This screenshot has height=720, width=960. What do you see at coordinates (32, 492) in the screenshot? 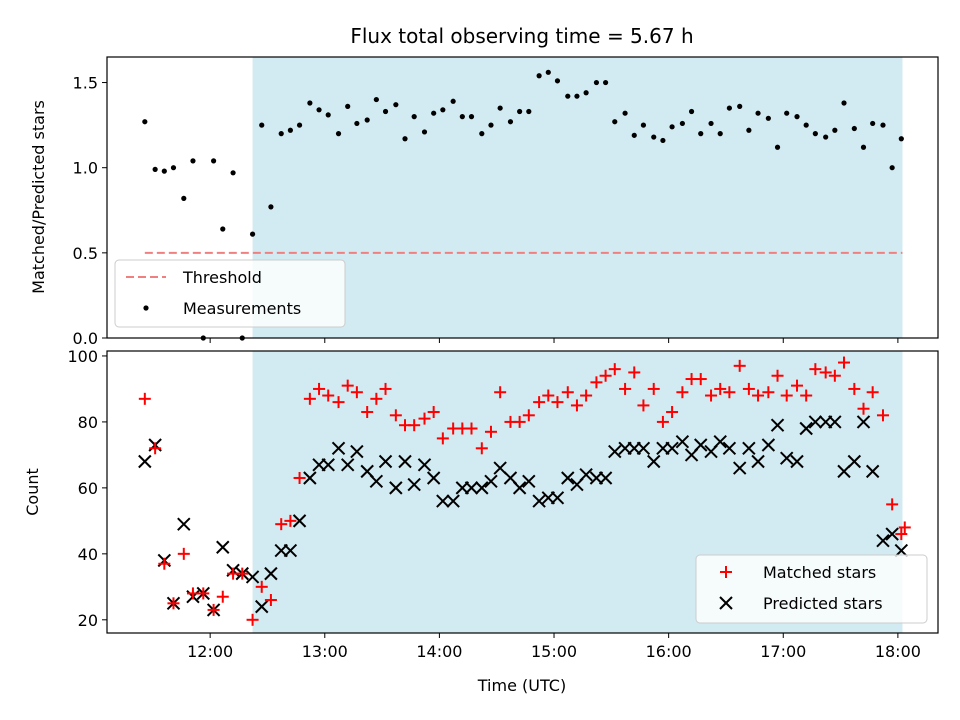
I see `bottom-y-axis-label: Count` at bounding box center [32, 492].